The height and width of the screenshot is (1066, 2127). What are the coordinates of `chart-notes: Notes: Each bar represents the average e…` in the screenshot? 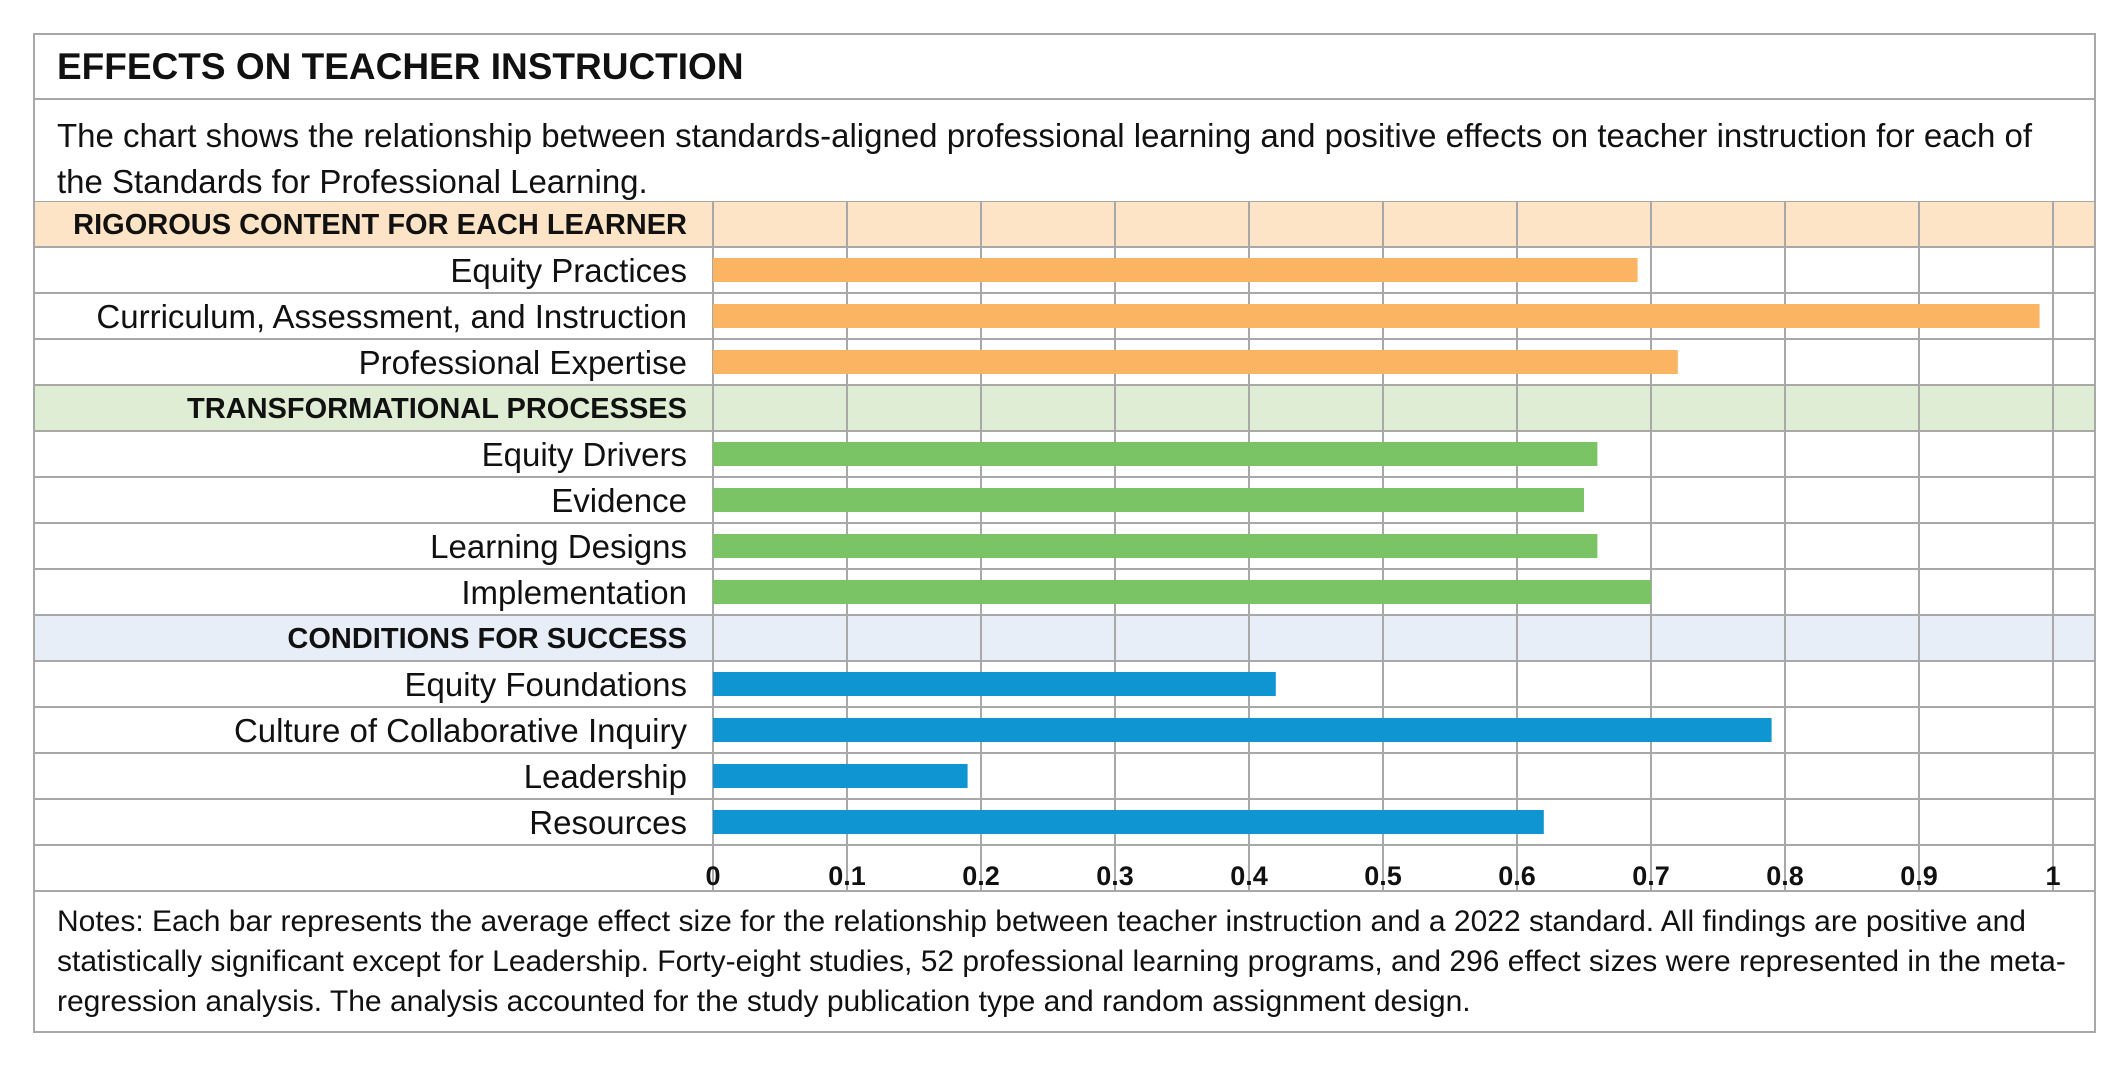 It's located at (1061, 961).